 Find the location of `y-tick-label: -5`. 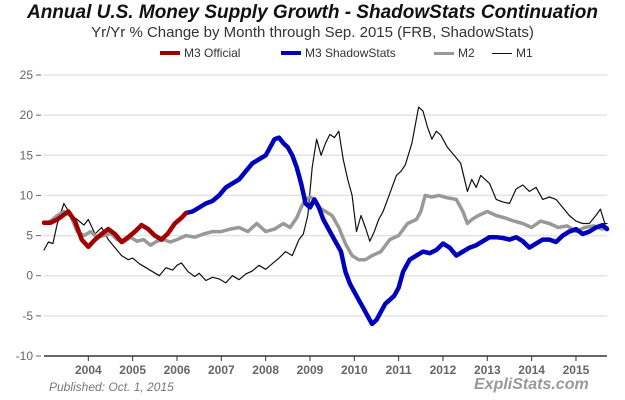

y-tick-label: -5 is located at coordinates (27, 316).